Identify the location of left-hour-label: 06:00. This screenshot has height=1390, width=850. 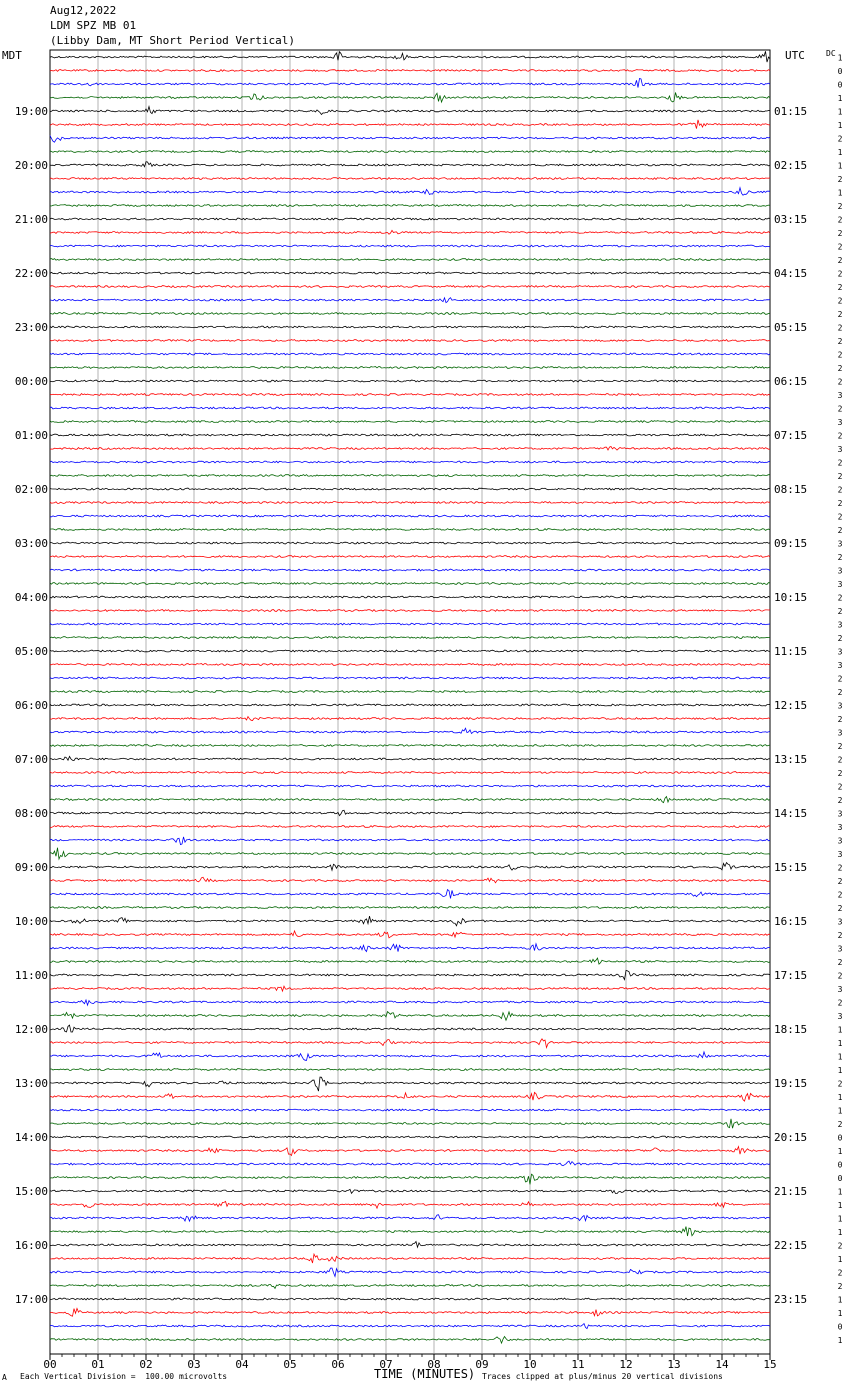
(31, 705).